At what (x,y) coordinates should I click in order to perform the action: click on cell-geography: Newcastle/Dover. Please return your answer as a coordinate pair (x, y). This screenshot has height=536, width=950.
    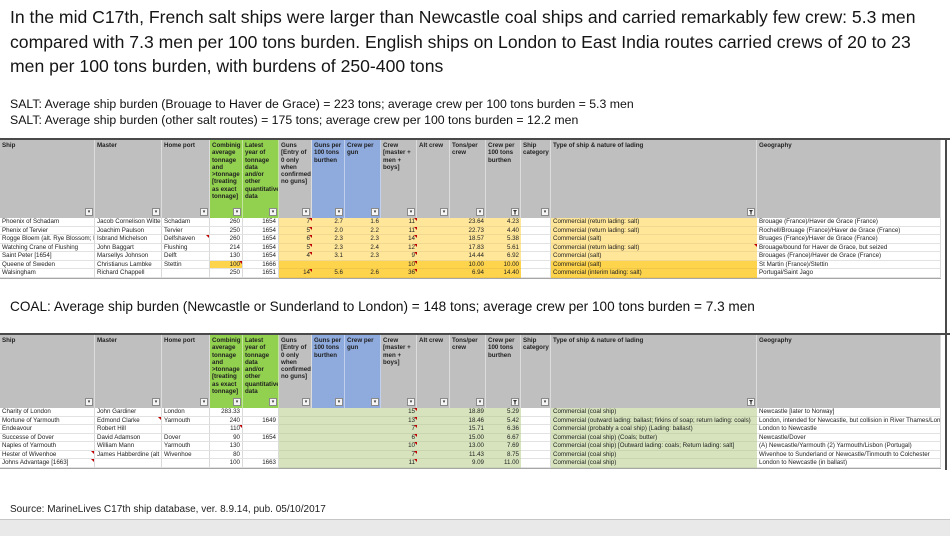
    Looking at the image, I should click on (849, 437).